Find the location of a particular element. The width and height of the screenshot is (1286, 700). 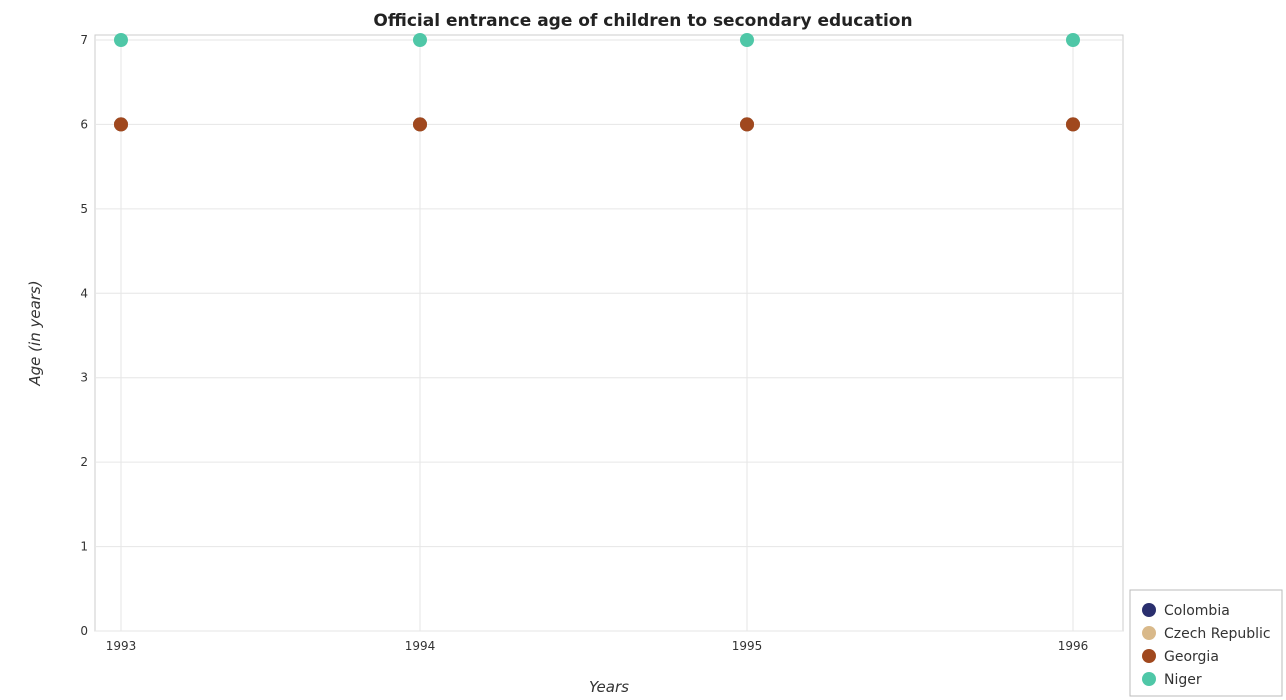

y-tick-label: 4 is located at coordinates (84, 293).